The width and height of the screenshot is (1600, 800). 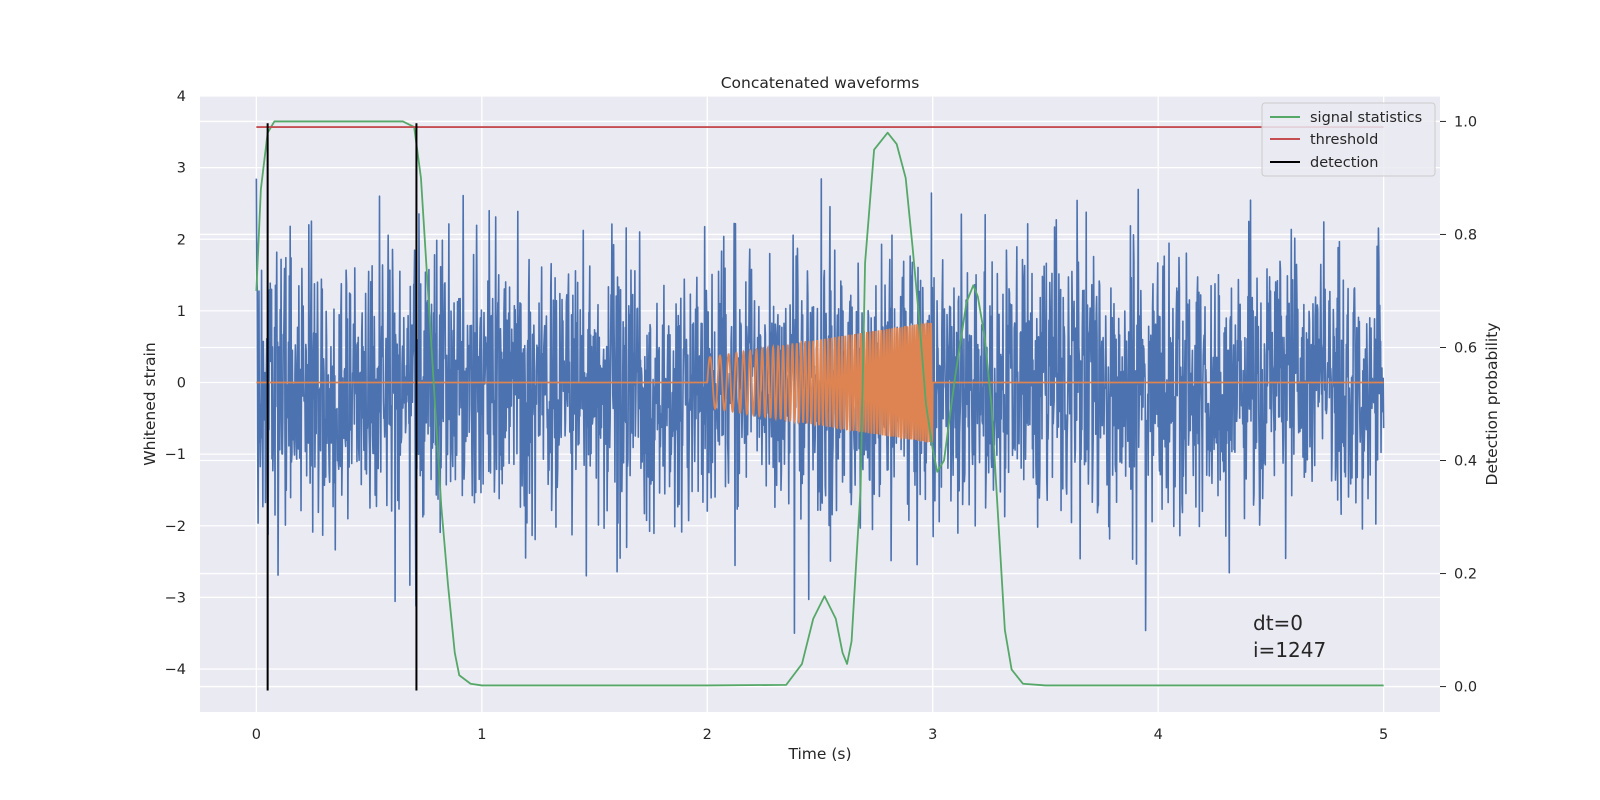 What do you see at coordinates (820, 735) in the screenshot?
I see `x-axis-ticks: 0 1 2 3 4 5` at bounding box center [820, 735].